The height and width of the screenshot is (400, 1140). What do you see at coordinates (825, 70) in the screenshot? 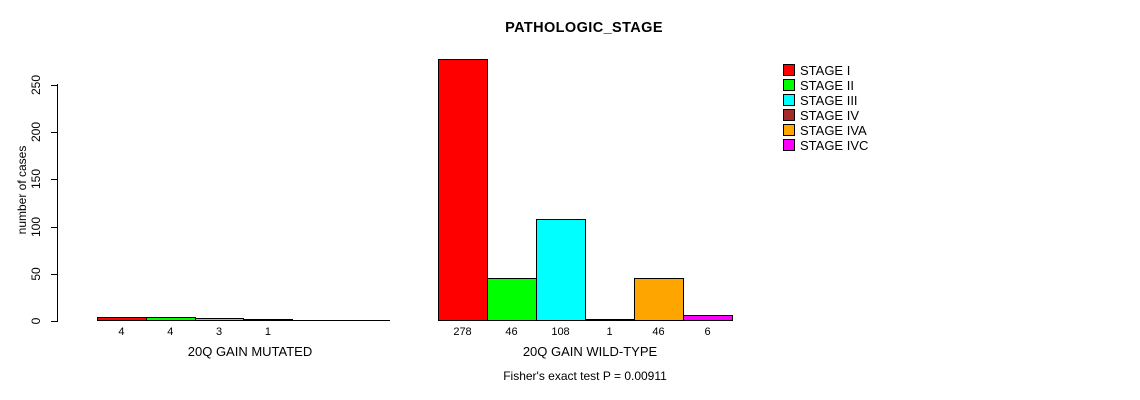
I see `legend-label-stage-i: STAGE I` at bounding box center [825, 70].